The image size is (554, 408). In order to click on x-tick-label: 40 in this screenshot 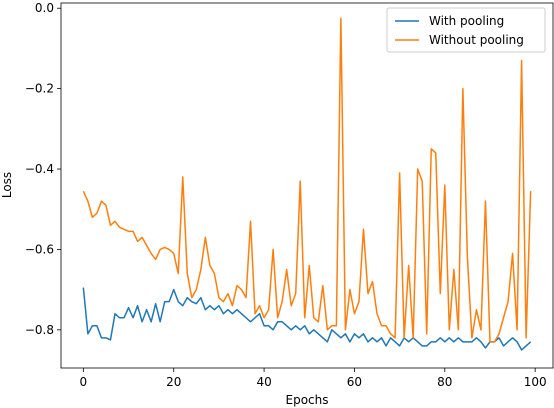, I will do `click(263, 382)`.